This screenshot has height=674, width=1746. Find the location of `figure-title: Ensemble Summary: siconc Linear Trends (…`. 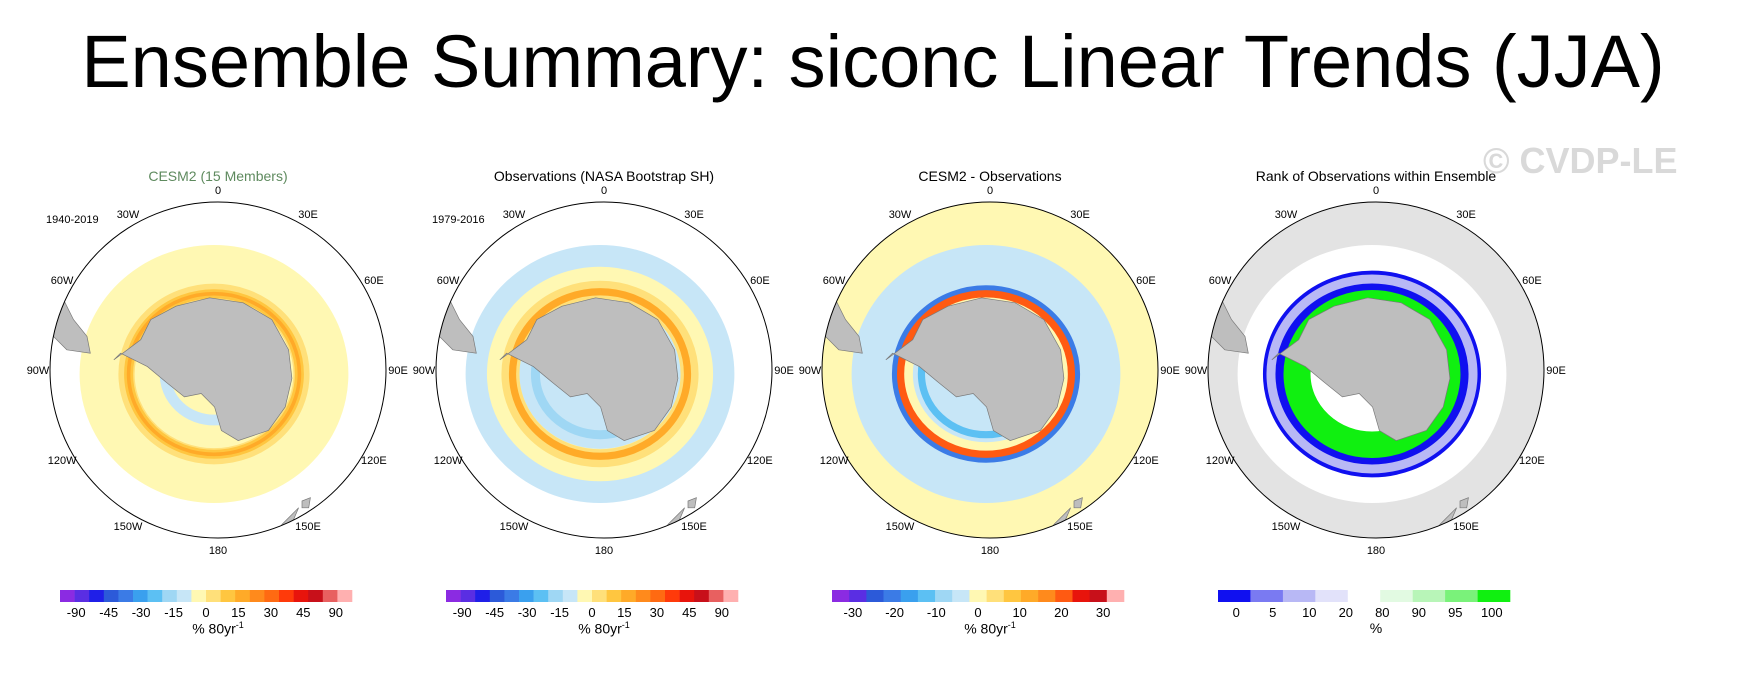

figure-title: Ensemble Summary: siconc Linear Trends (… is located at coordinates (873, 61).